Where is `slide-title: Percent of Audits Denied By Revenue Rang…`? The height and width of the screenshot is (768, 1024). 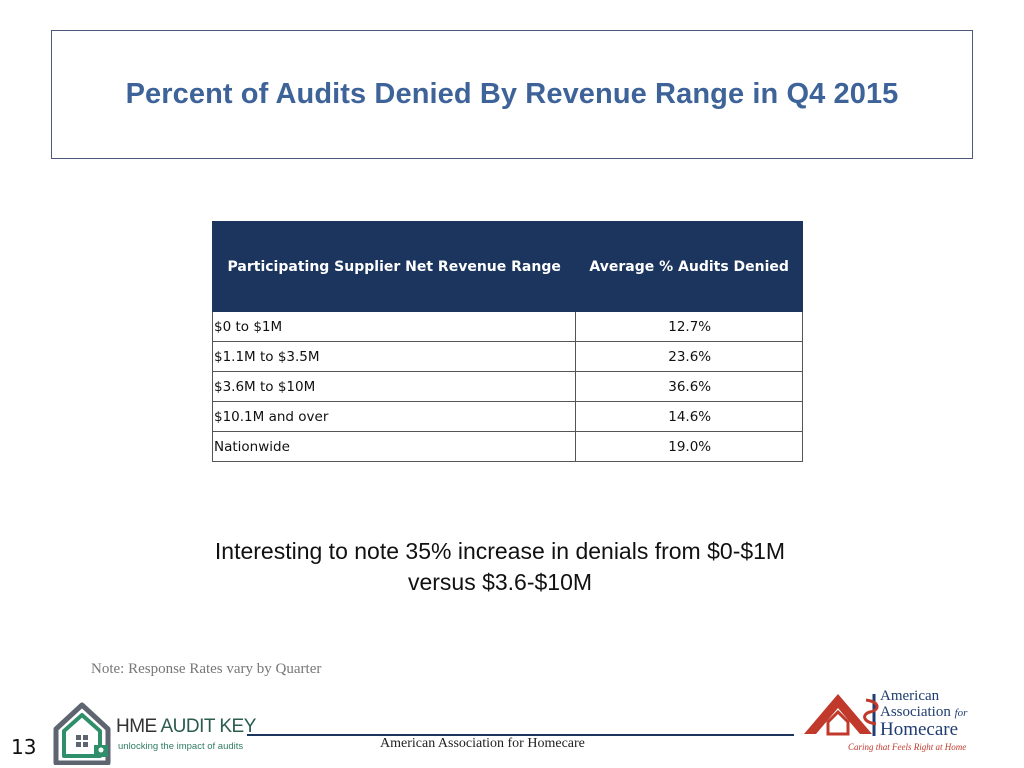 slide-title: Percent of Audits Denied By Revenue Rang… is located at coordinates (512, 94).